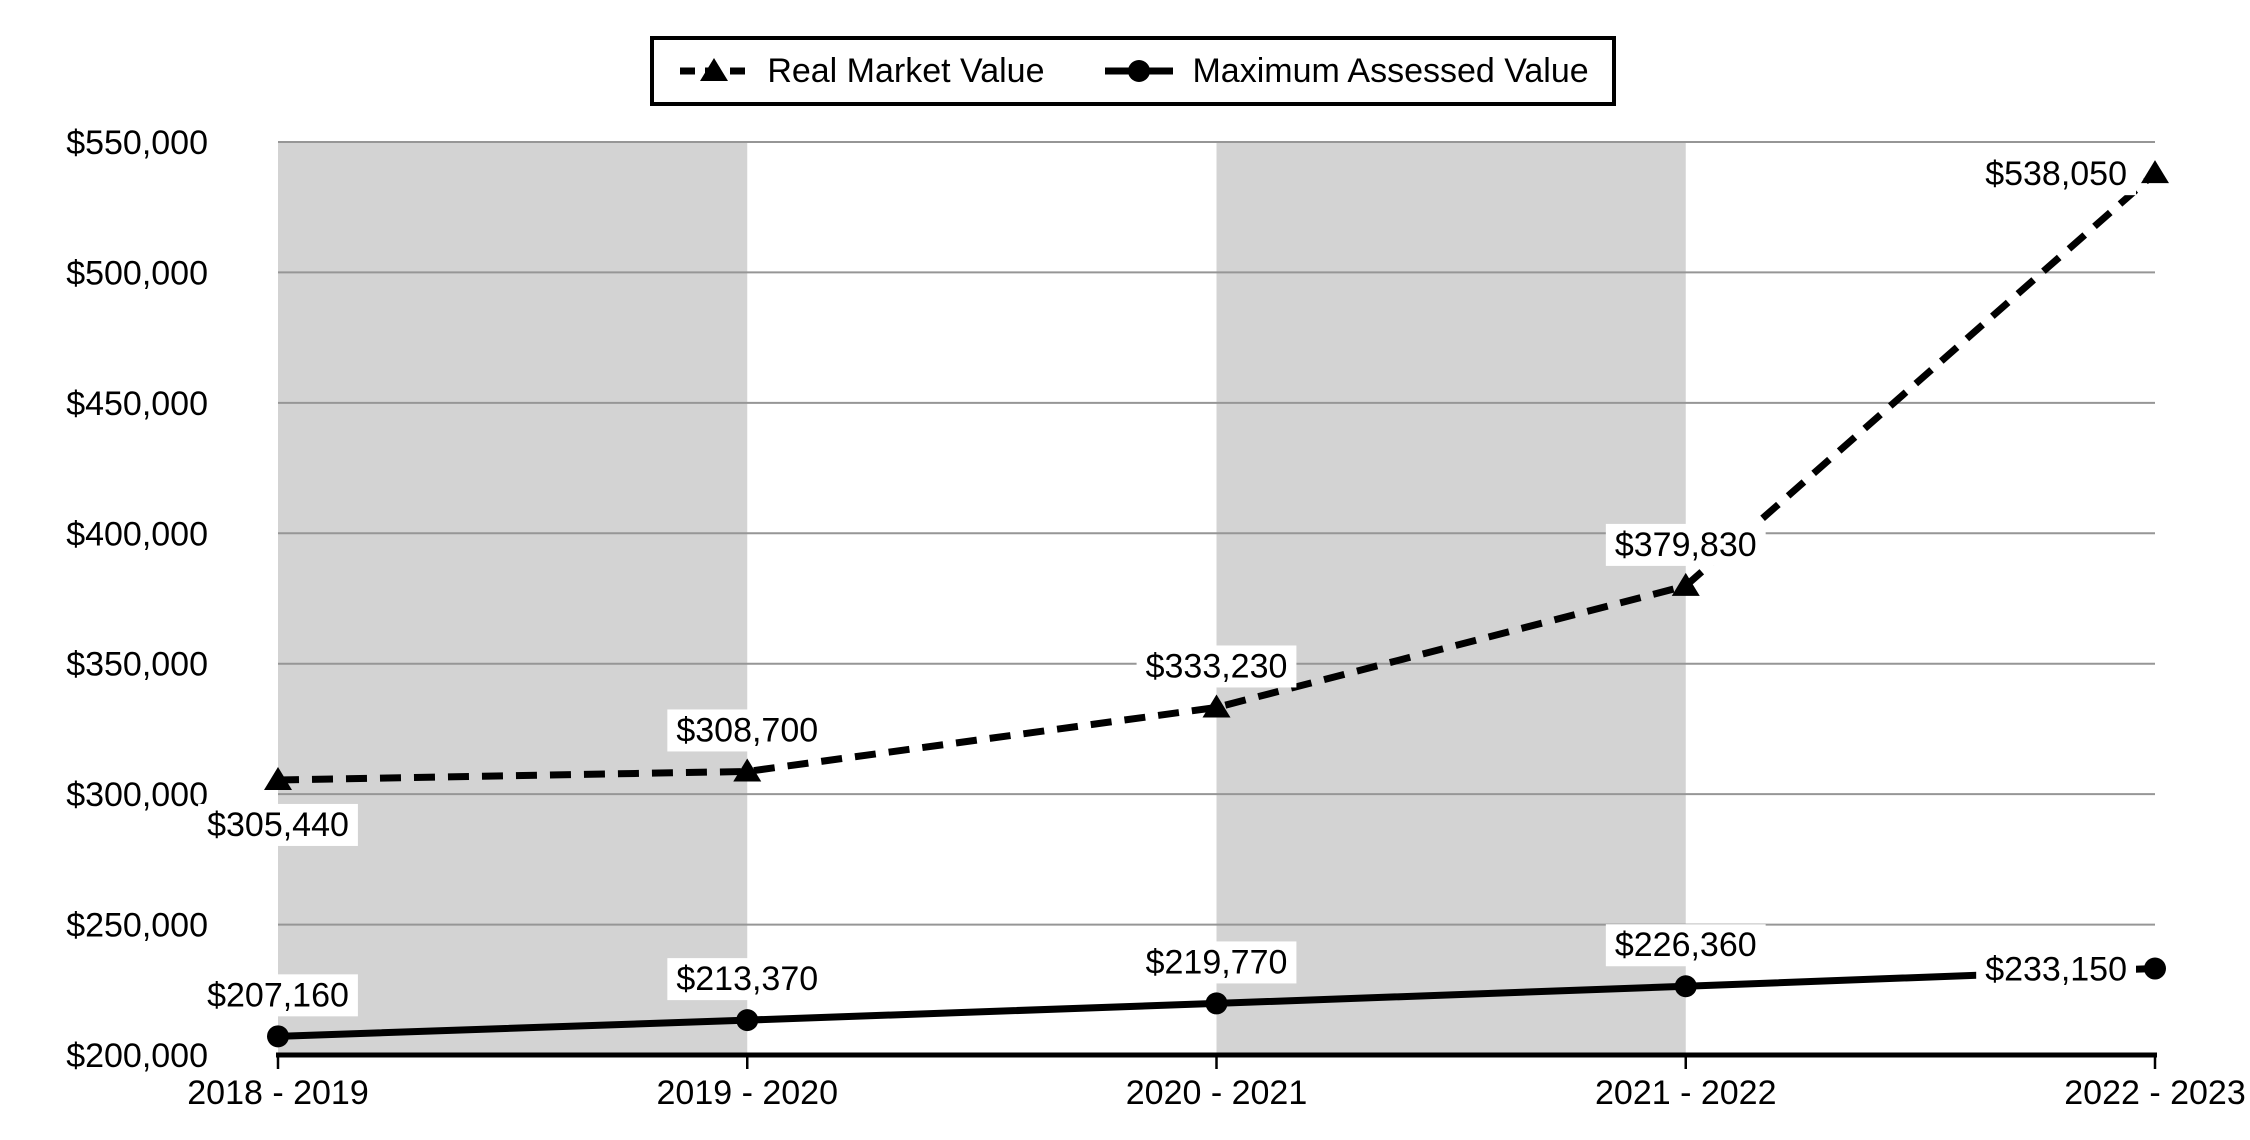 This screenshot has height=1140, width=2250. What do you see at coordinates (2155, 1093) in the screenshot?
I see `x-axis-label: 2022 - 2023` at bounding box center [2155, 1093].